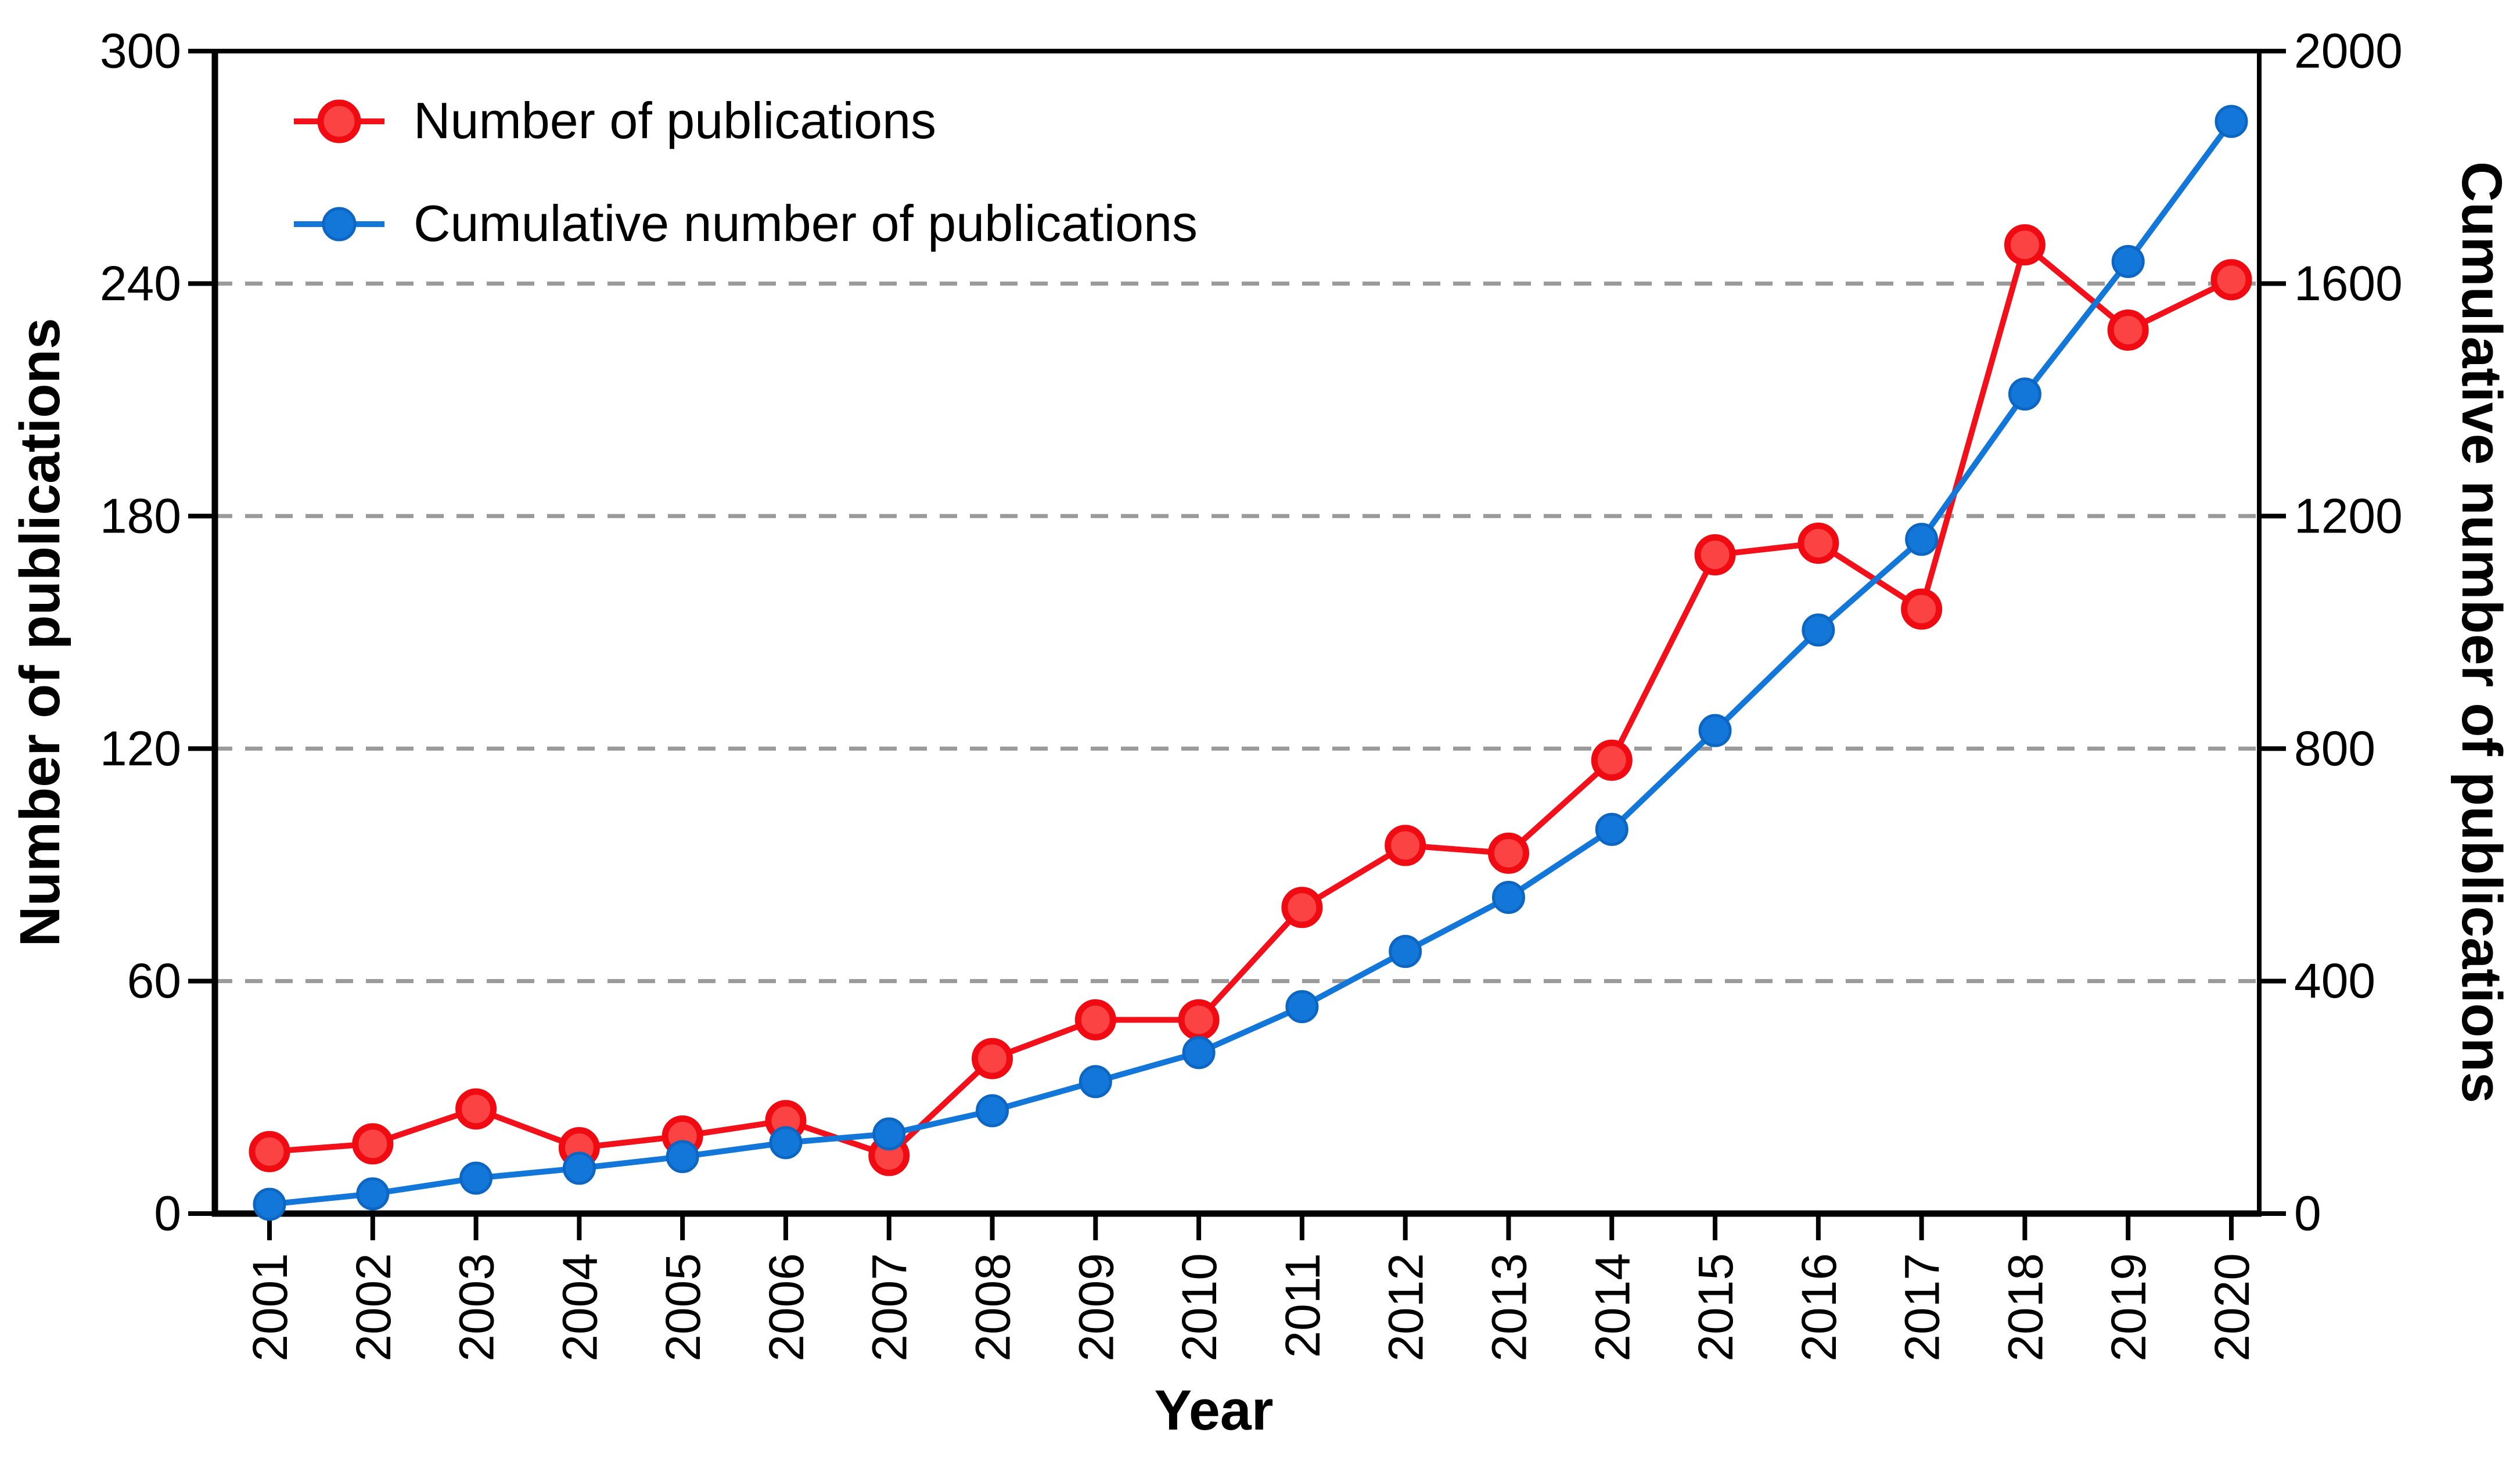 Image resolution: width=2520 pixels, height=1465 pixels. Describe the element at coordinates (339, 121) in the screenshot. I see `legend-red-marker-icon` at that location.